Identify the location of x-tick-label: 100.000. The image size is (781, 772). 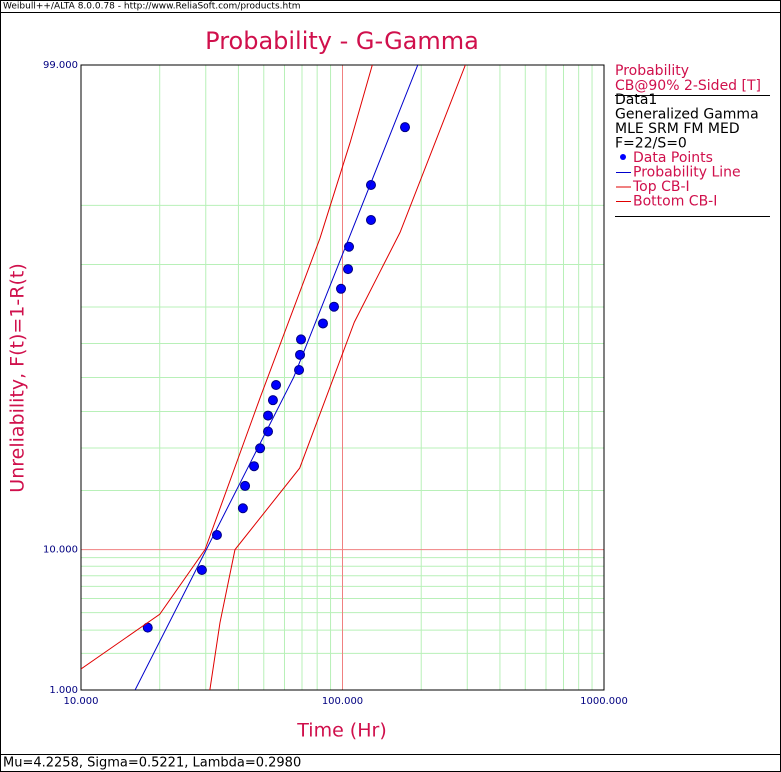
(342, 701).